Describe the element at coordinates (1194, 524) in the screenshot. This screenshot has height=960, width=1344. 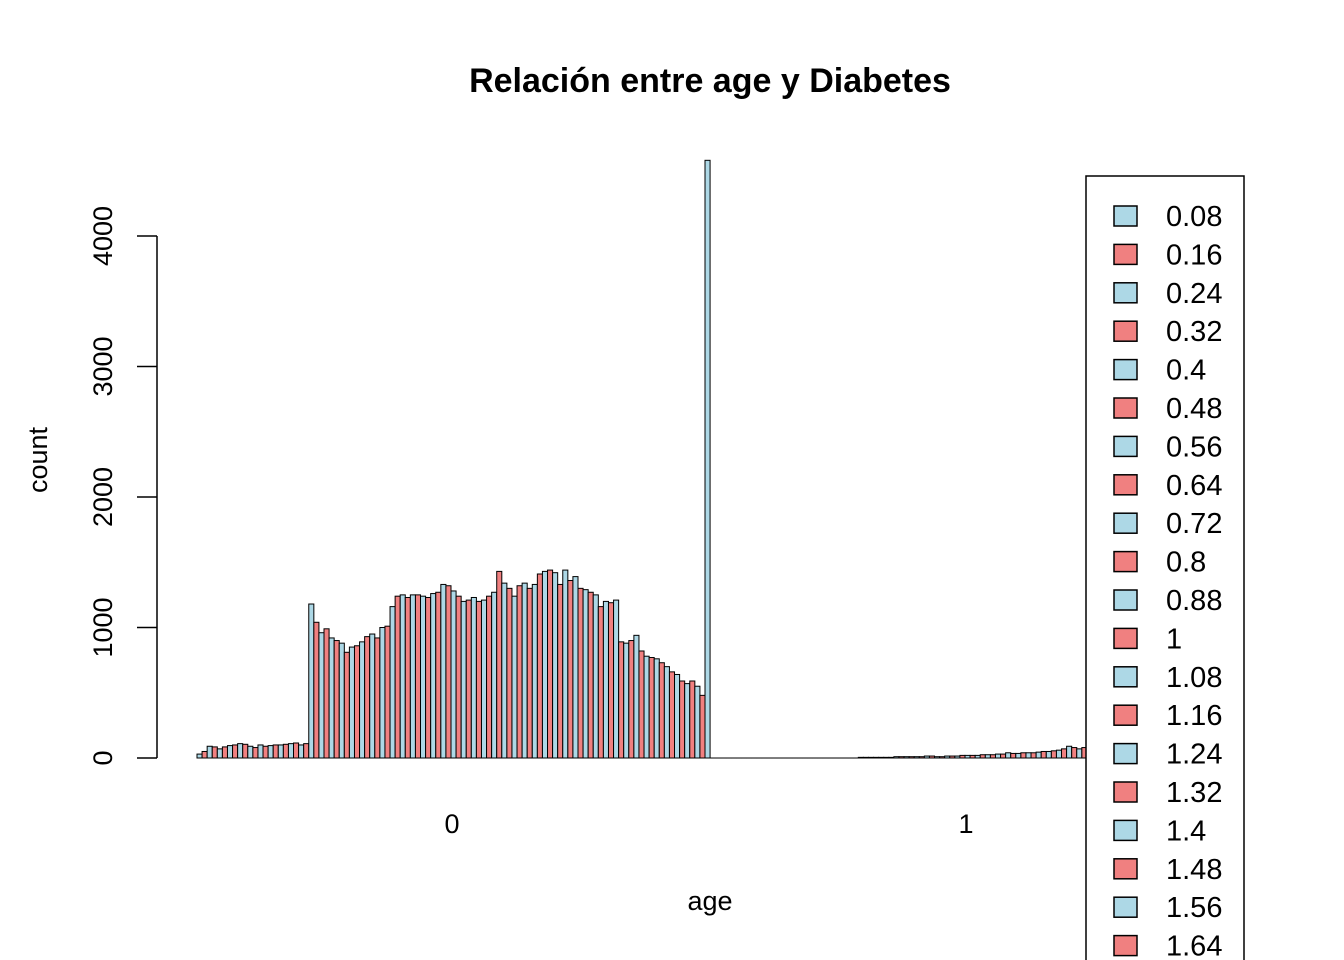
I see `legend-label: 0.72` at that location.